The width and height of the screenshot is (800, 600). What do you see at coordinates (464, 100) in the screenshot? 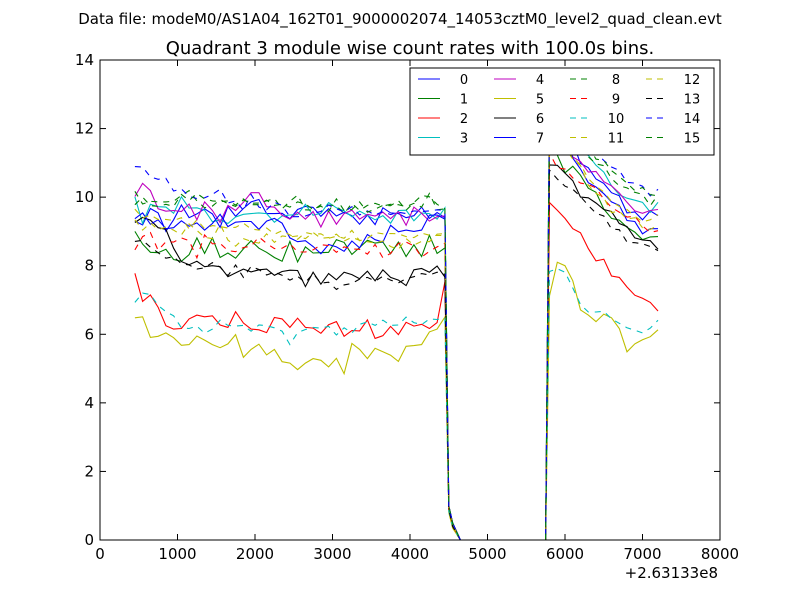
I see `legend-label-1: 1` at bounding box center [464, 100].